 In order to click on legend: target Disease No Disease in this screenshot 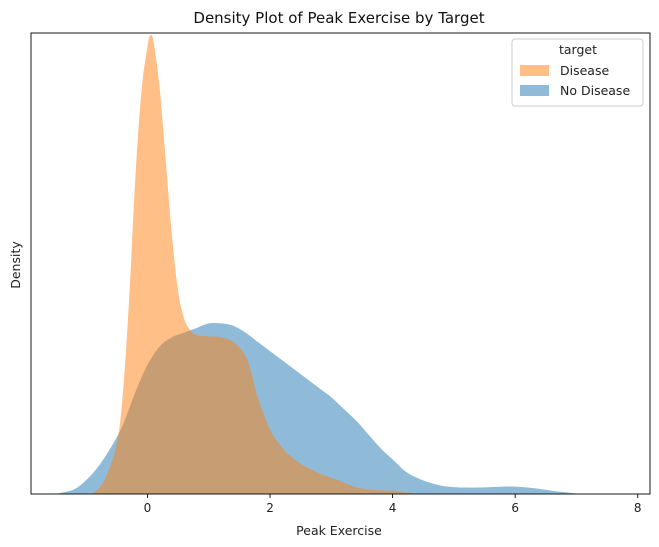, I will do `click(577, 72)`.